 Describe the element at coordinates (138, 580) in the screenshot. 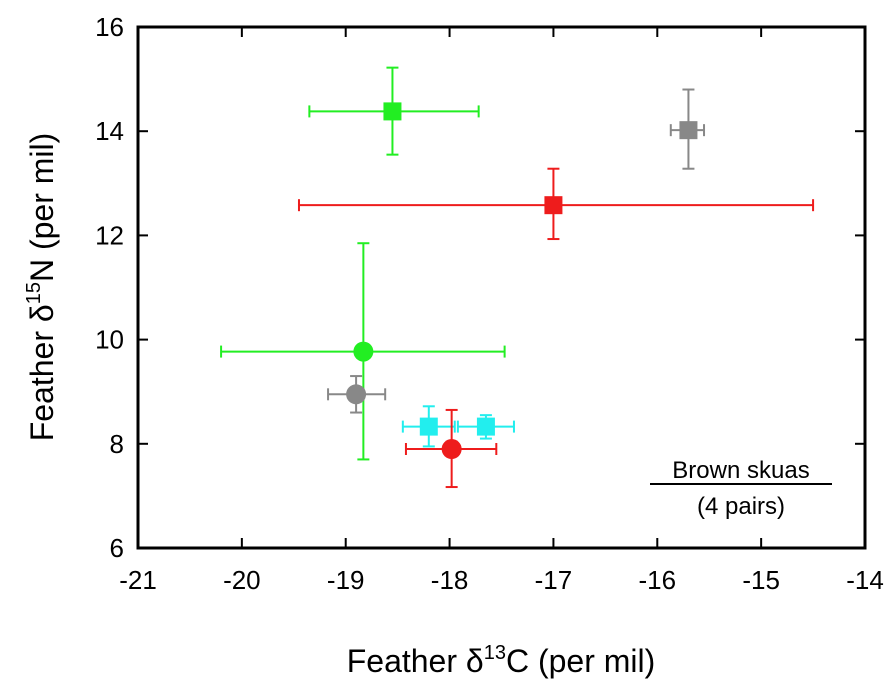

I see `x-tick-label: -21` at that location.